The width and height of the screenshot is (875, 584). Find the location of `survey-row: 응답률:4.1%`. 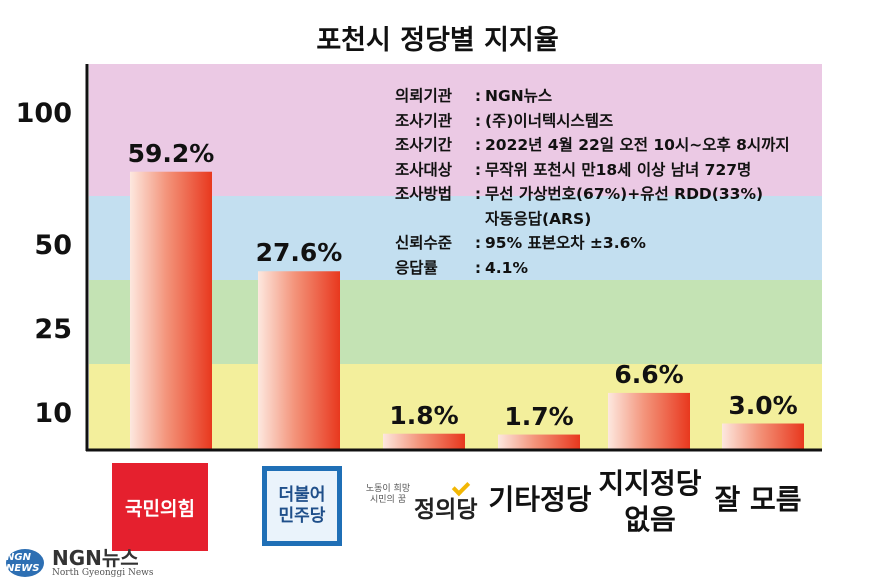

survey-row: 응답률:4.1% is located at coordinates (592, 268).